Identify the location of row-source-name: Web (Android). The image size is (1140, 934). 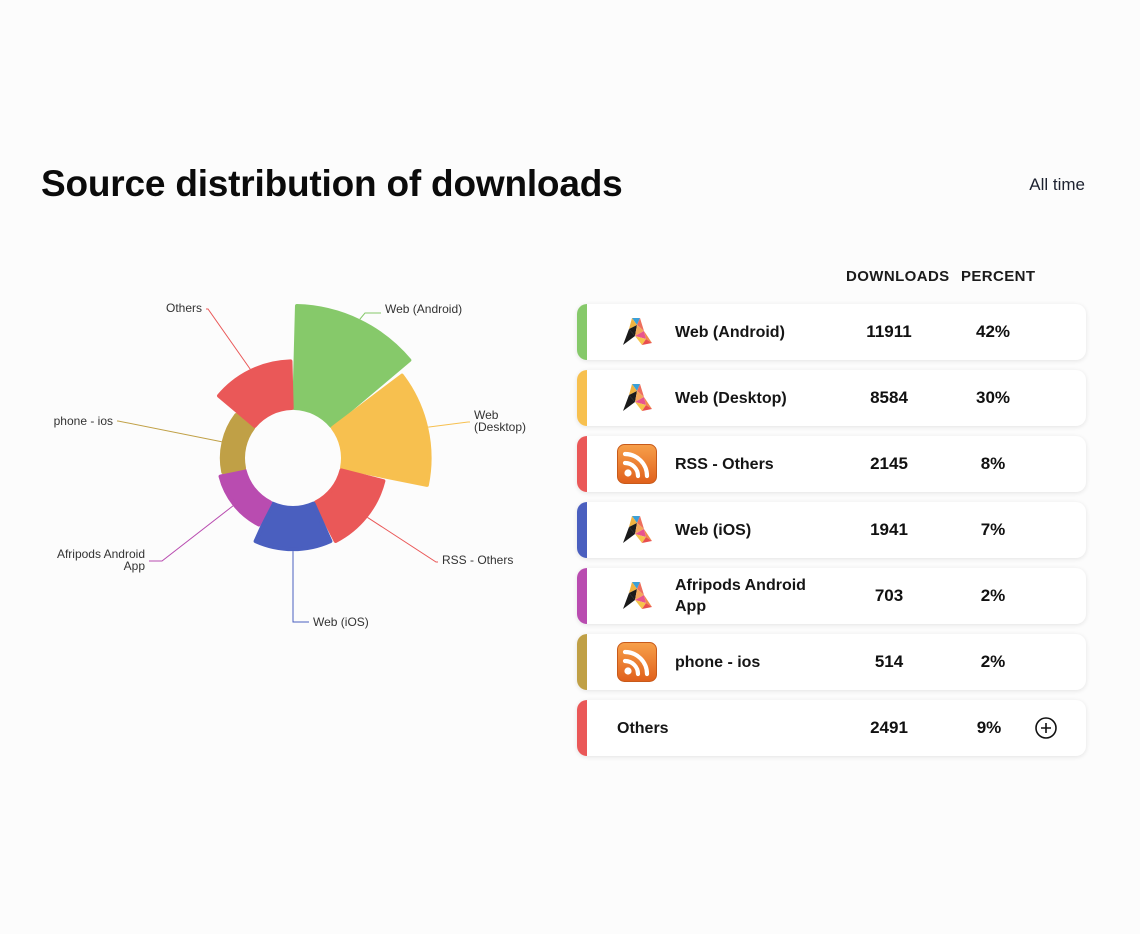
(730, 332).